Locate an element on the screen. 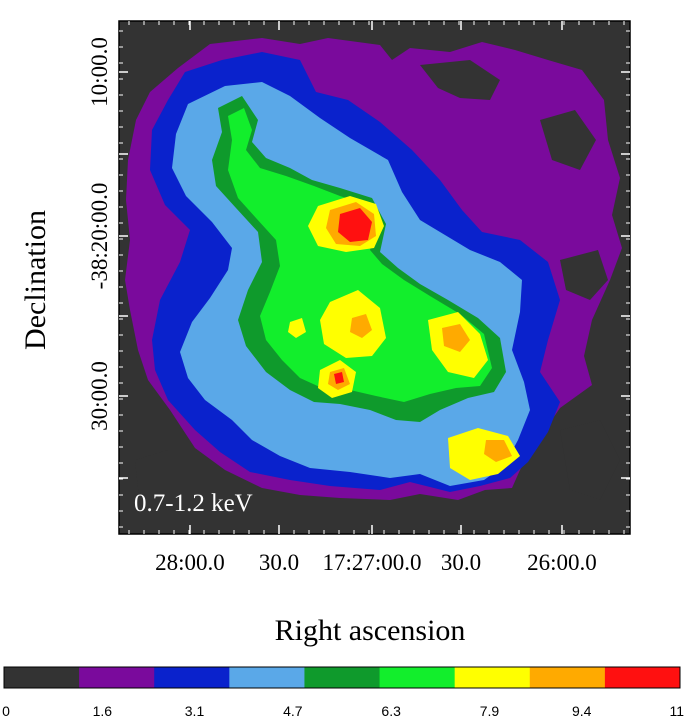 The width and height of the screenshot is (689, 722). colorbar-tick-label: 4.7 is located at coordinates (293, 711).